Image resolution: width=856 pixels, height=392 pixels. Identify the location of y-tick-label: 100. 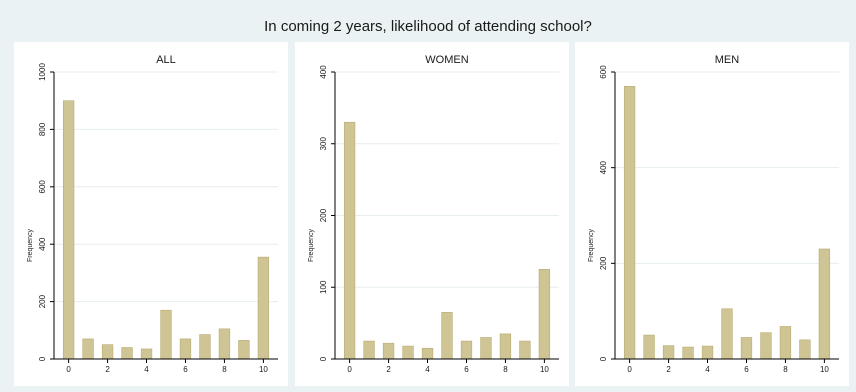
(323, 287).